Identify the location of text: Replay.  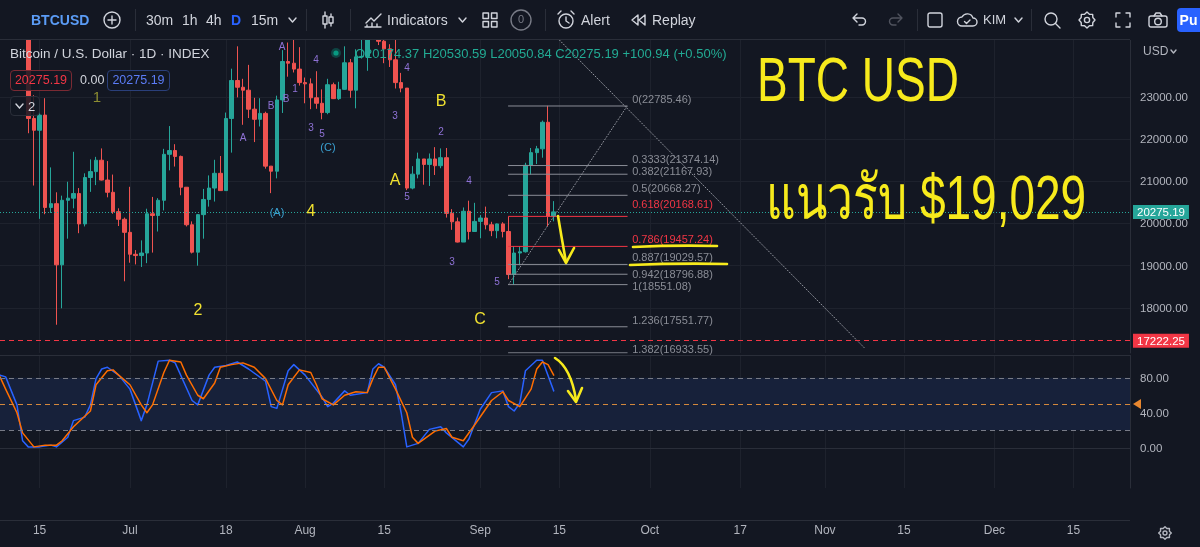
(674, 20).